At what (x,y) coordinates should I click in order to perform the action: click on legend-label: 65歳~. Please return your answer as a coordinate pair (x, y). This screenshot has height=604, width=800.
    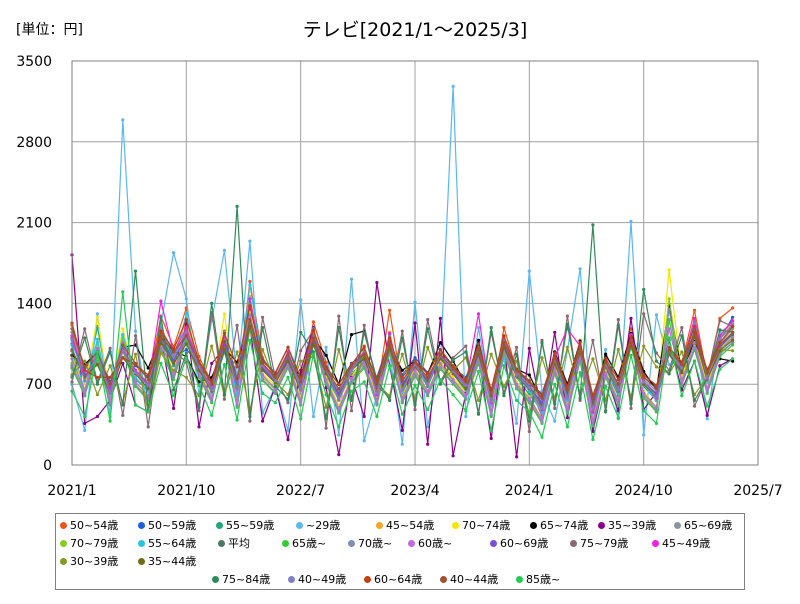
    Looking at the image, I should click on (309, 543).